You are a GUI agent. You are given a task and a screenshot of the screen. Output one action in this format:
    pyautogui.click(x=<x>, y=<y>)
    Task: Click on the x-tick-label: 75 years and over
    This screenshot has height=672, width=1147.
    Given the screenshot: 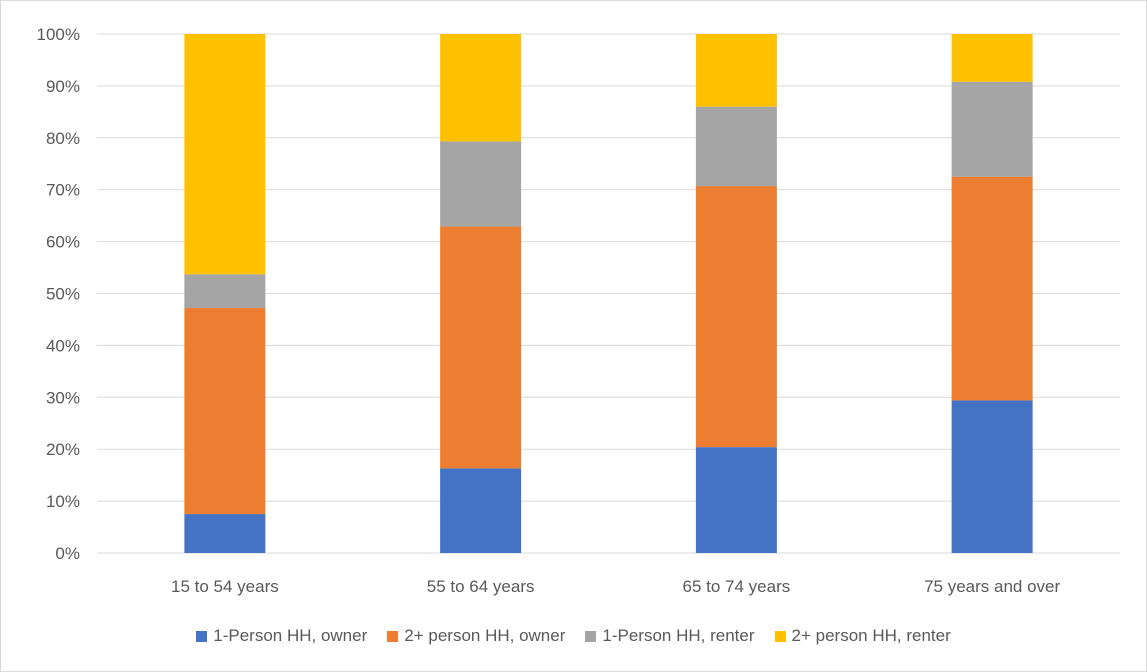 What is the action you would take?
    pyautogui.click(x=992, y=586)
    